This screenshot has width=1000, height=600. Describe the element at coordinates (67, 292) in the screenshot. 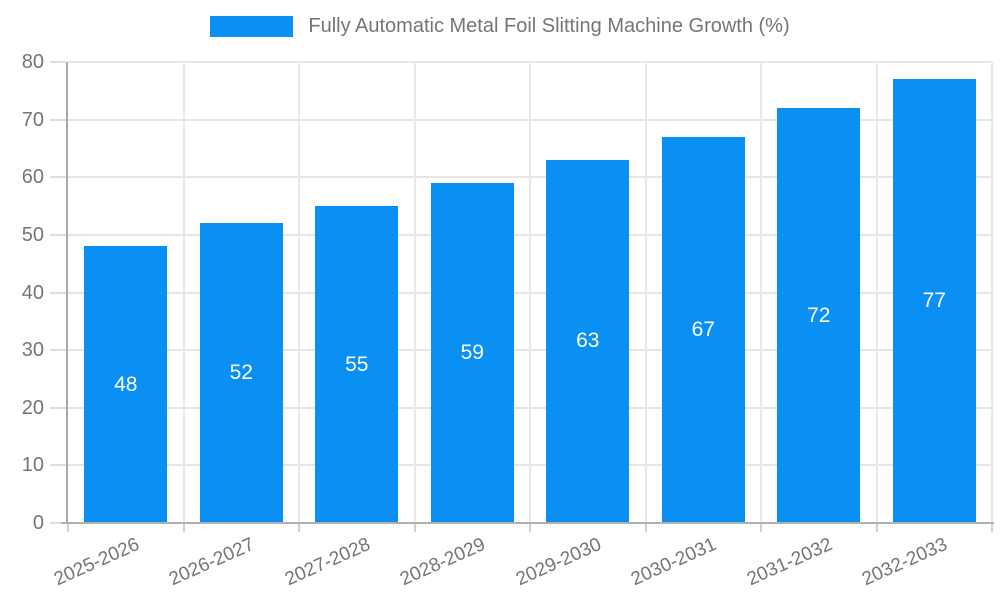

I see `y-axis-line` at that location.